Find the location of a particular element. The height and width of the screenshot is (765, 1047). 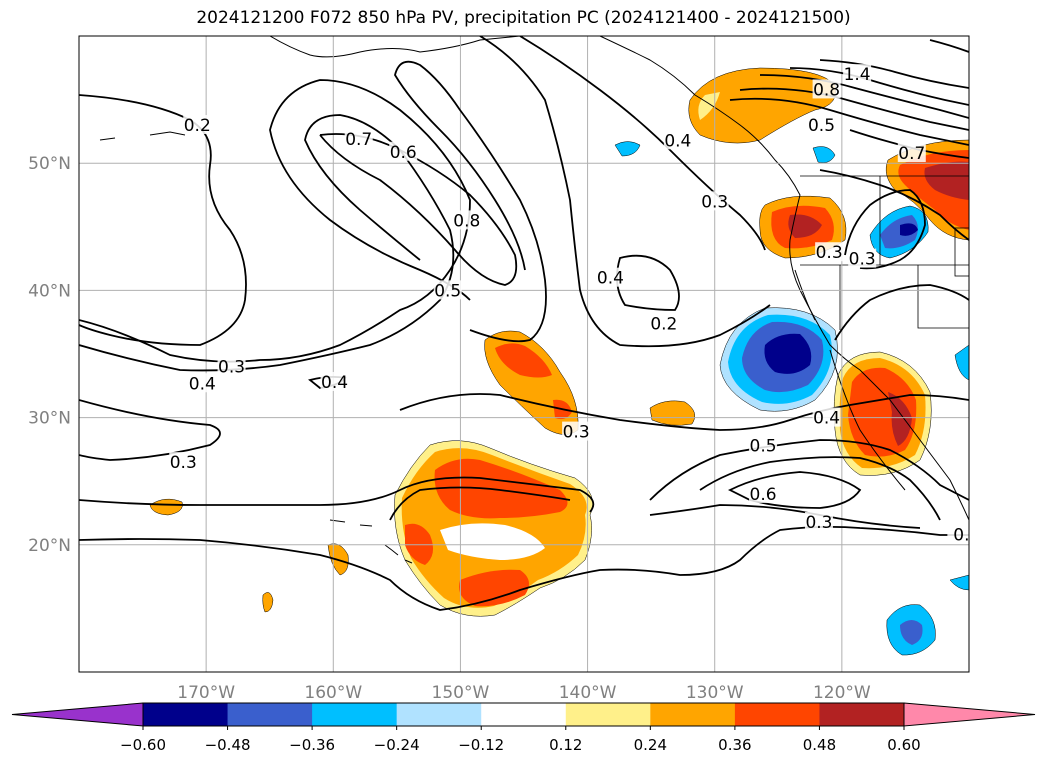

svg-text: 1.4 is located at coordinates (857, 75).